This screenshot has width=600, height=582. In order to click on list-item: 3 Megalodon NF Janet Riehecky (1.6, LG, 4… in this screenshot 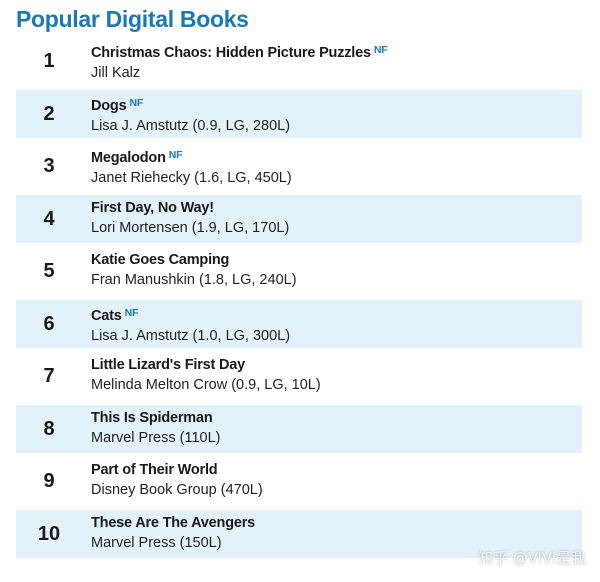, I will do `click(299, 166)`.